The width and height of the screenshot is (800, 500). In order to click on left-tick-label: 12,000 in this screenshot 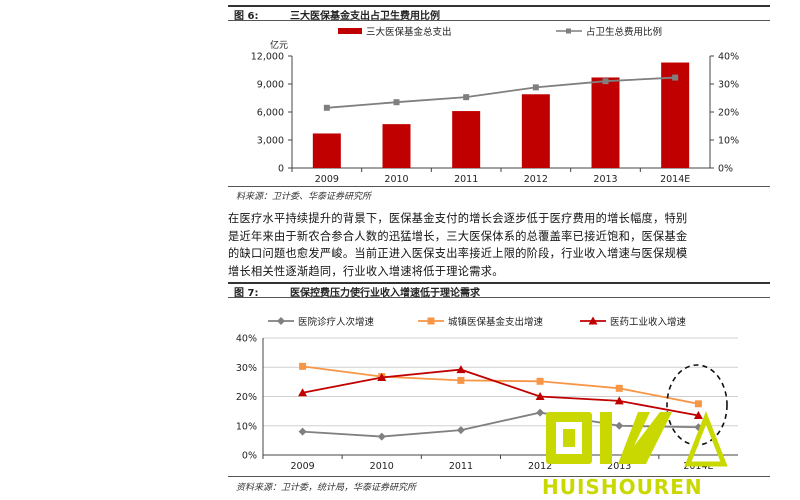, I will do `click(267, 57)`.